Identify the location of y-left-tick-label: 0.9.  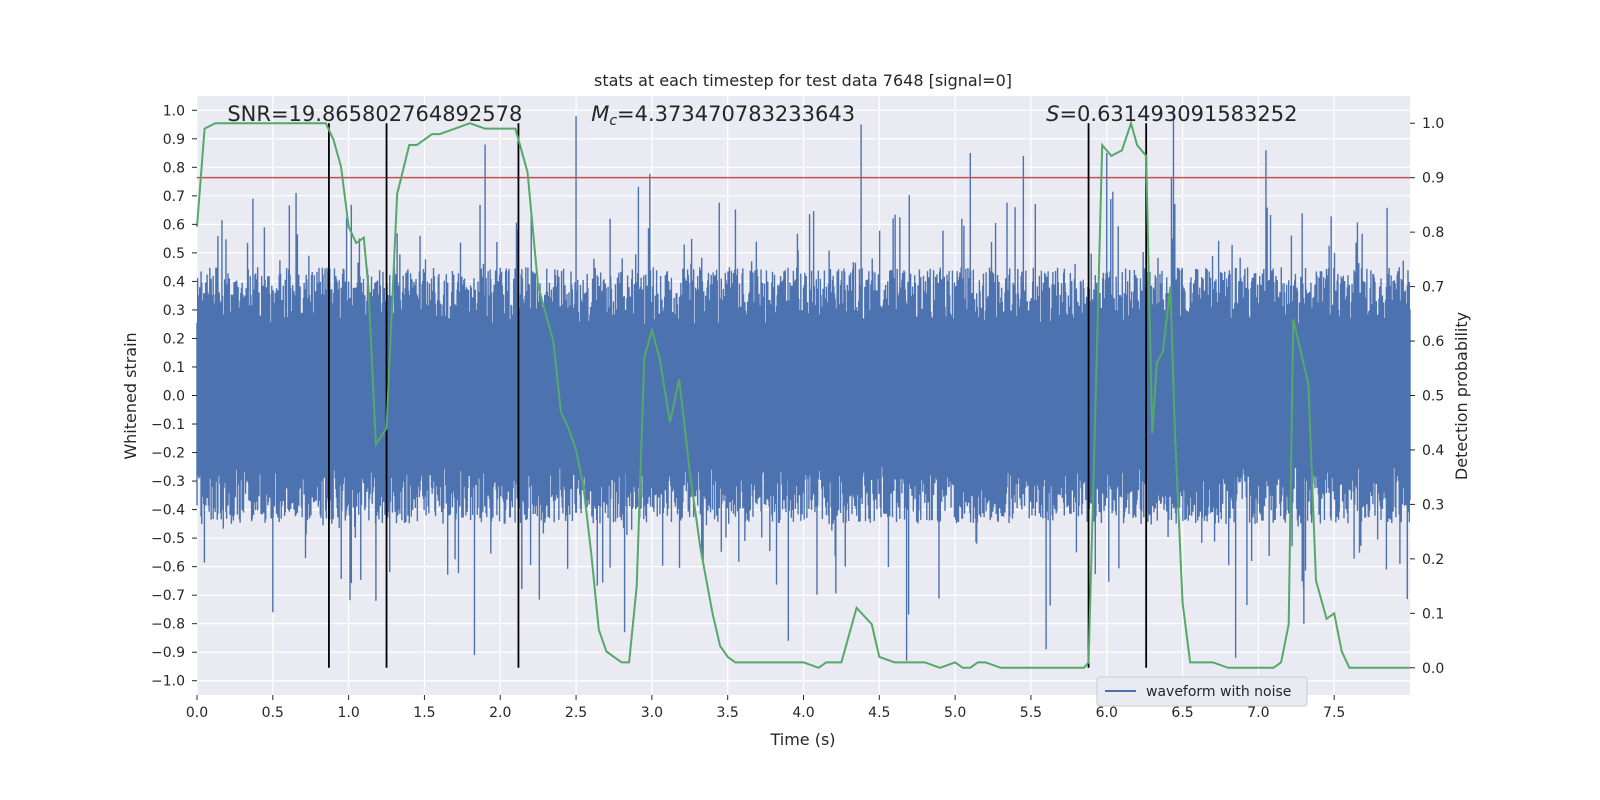
(174, 140).